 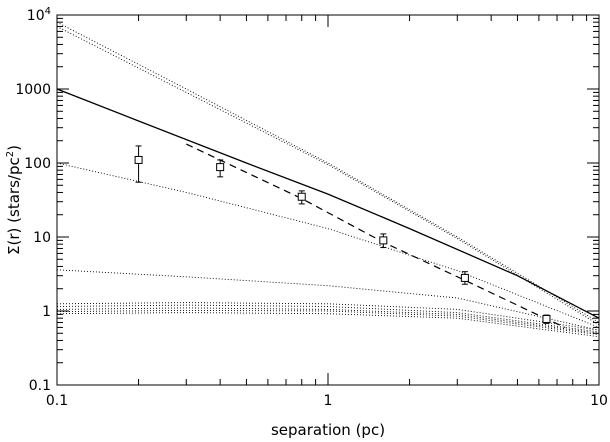 I want to click on y-tick-label: 0.1, so click(x=40, y=386).